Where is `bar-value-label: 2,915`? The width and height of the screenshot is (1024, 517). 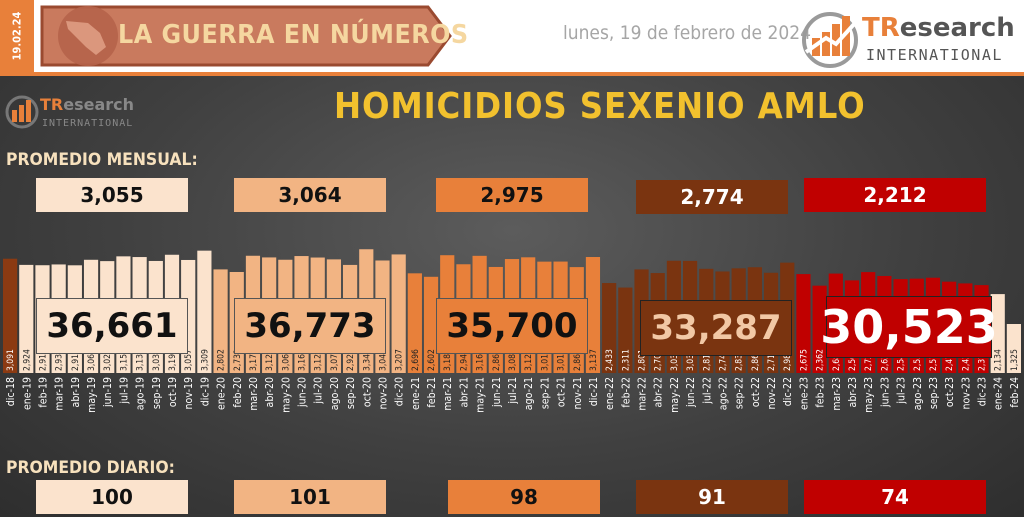
bar-value-label: 2,915 is located at coordinates (43, 360).